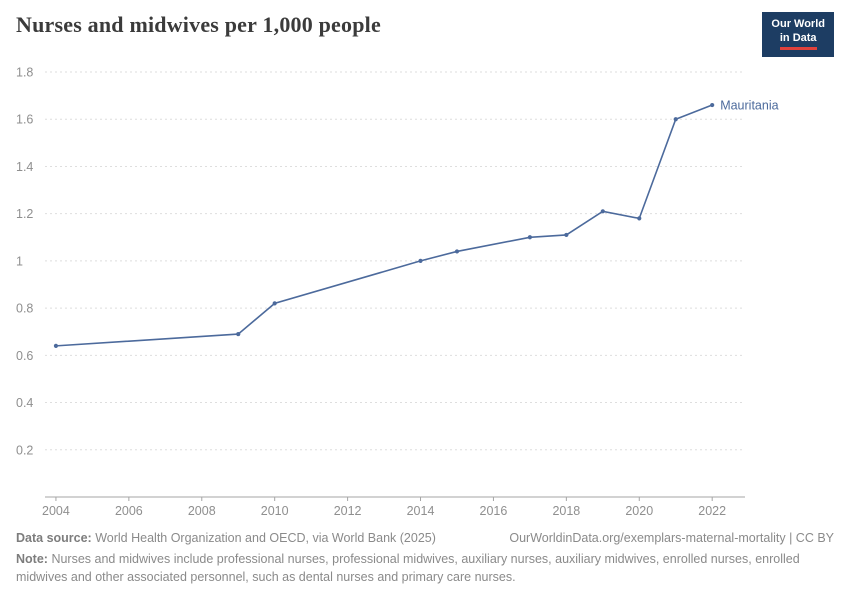 Image resolution: width=850 pixels, height=600 pixels. Describe the element at coordinates (32, 558) in the screenshot. I see `note-label: Note:` at that location.